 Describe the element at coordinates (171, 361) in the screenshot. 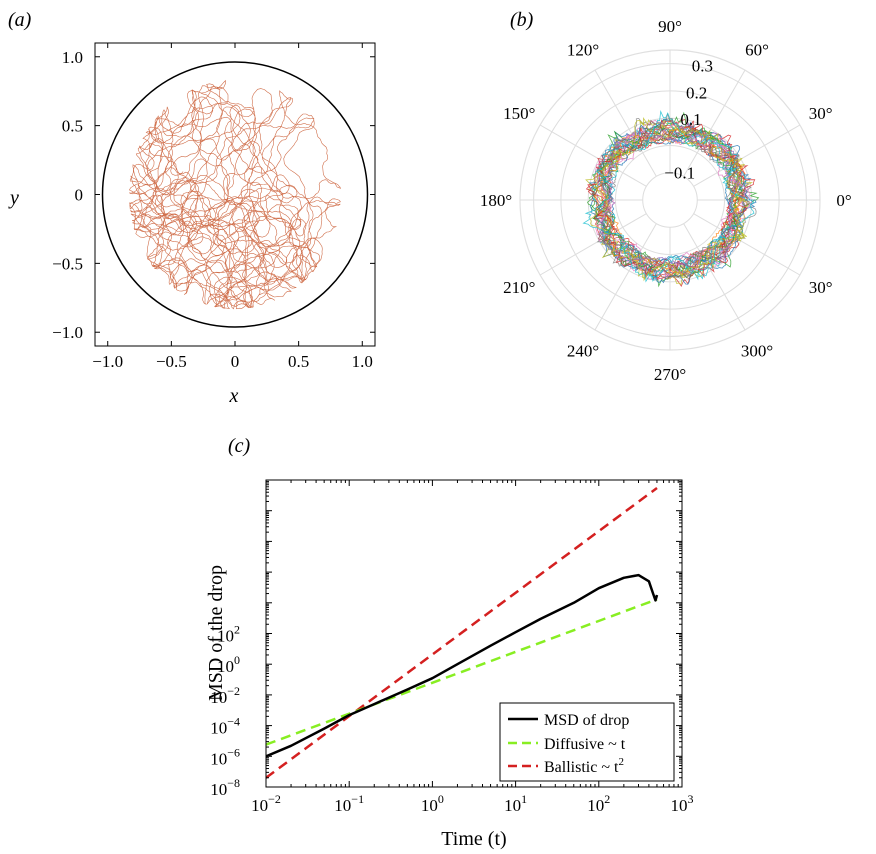

I see `x-tick-label: −0.5` at that location.